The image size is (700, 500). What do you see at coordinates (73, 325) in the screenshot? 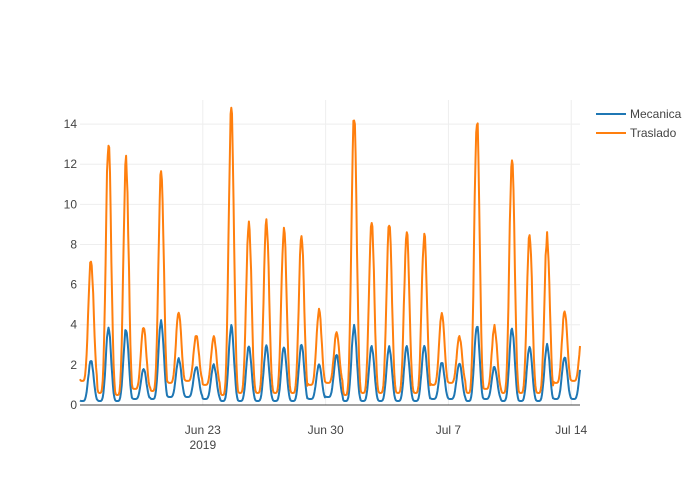
I see `y-tick-label: 4` at bounding box center [73, 325].